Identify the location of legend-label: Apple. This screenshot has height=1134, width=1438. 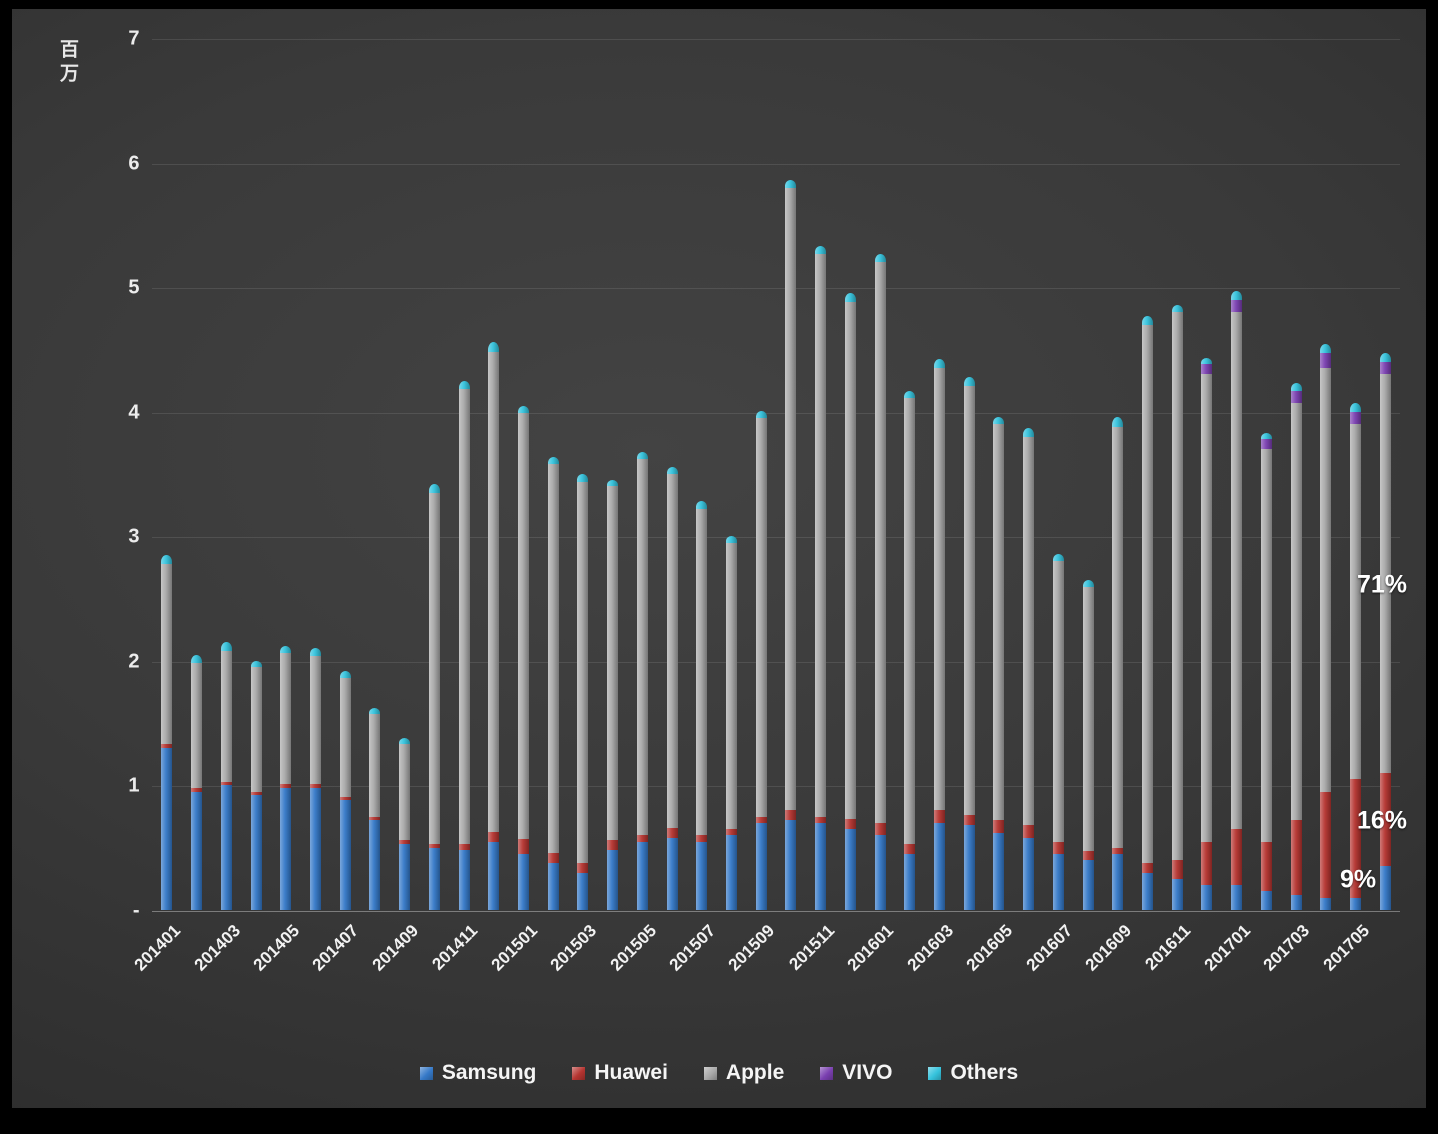
(755, 1072).